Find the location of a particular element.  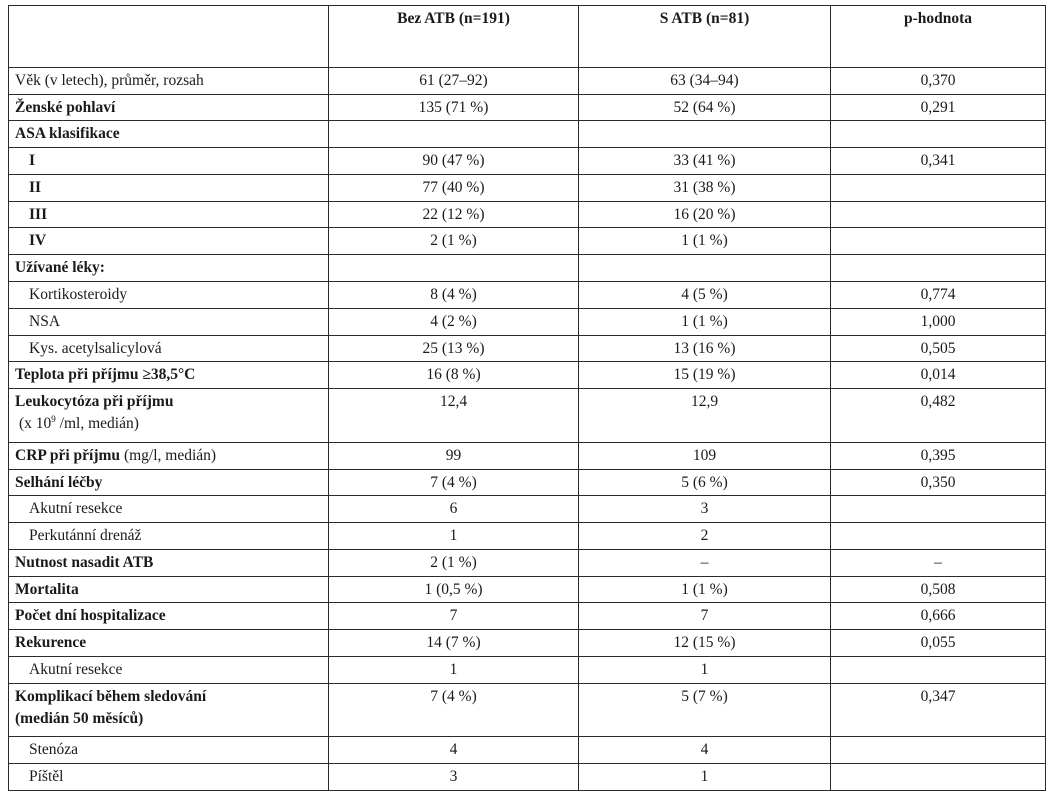

cell-s-atb: 16 (20 %) is located at coordinates (704, 214).